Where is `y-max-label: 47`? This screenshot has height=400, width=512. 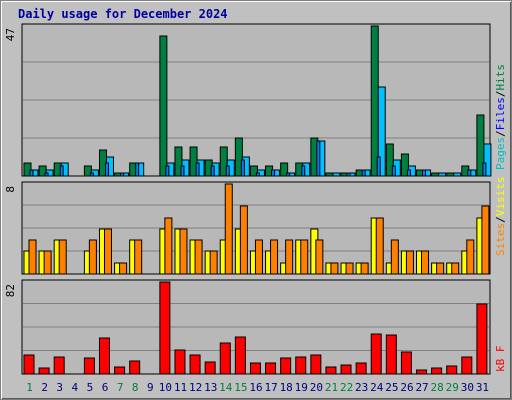 y-max-label: 47 is located at coordinates (10, 34).